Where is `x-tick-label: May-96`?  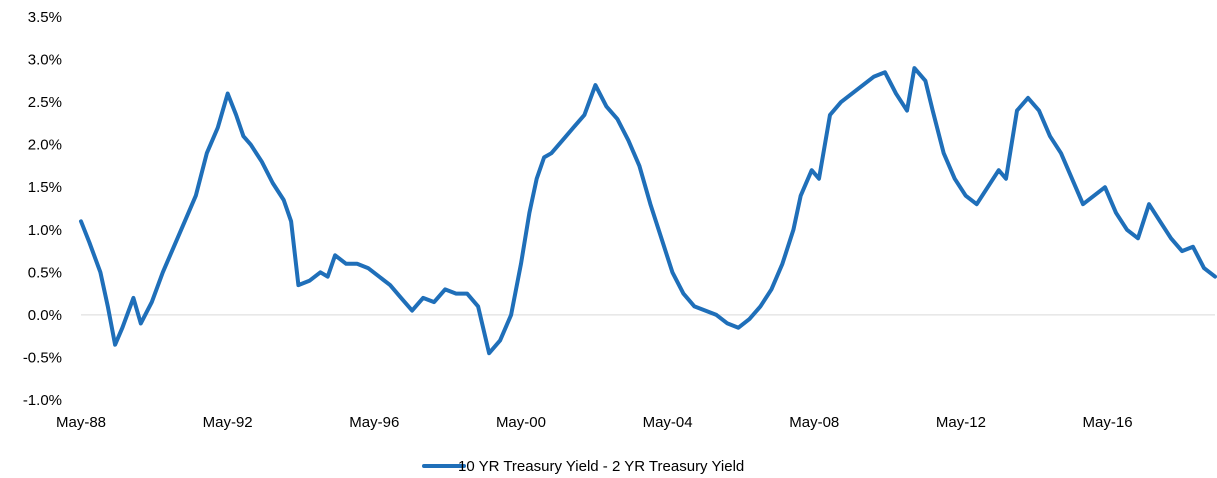 x-tick-label: May-96 is located at coordinates (374, 422).